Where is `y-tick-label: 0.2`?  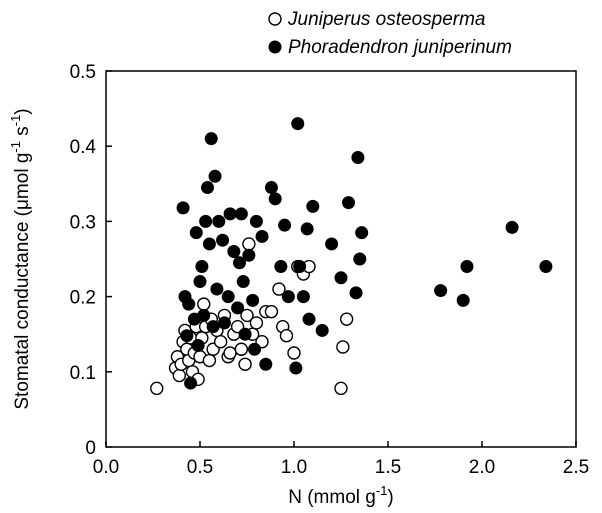
y-tick-label: 0.2 is located at coordinates (83, 298).